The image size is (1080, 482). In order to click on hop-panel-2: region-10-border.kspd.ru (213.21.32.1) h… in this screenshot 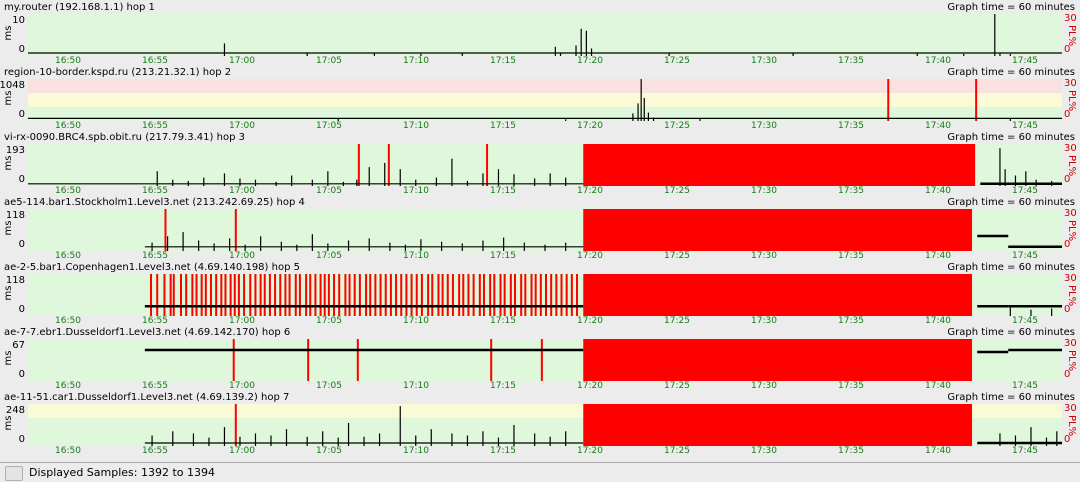, I will do `click(540, 98)`.